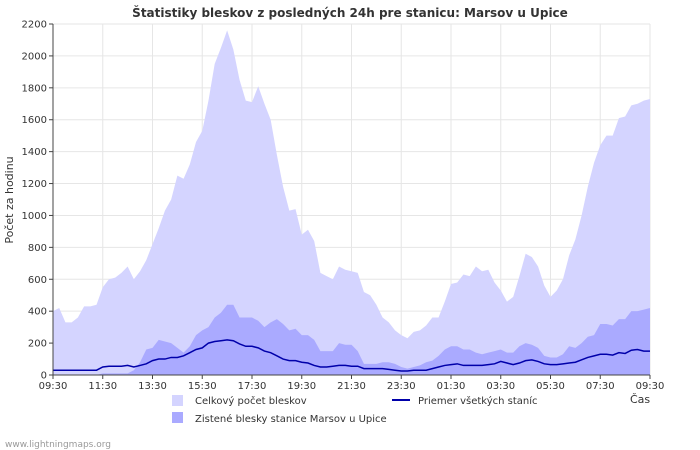  I want to click on y-tick-label: 600, so click(37, 280).